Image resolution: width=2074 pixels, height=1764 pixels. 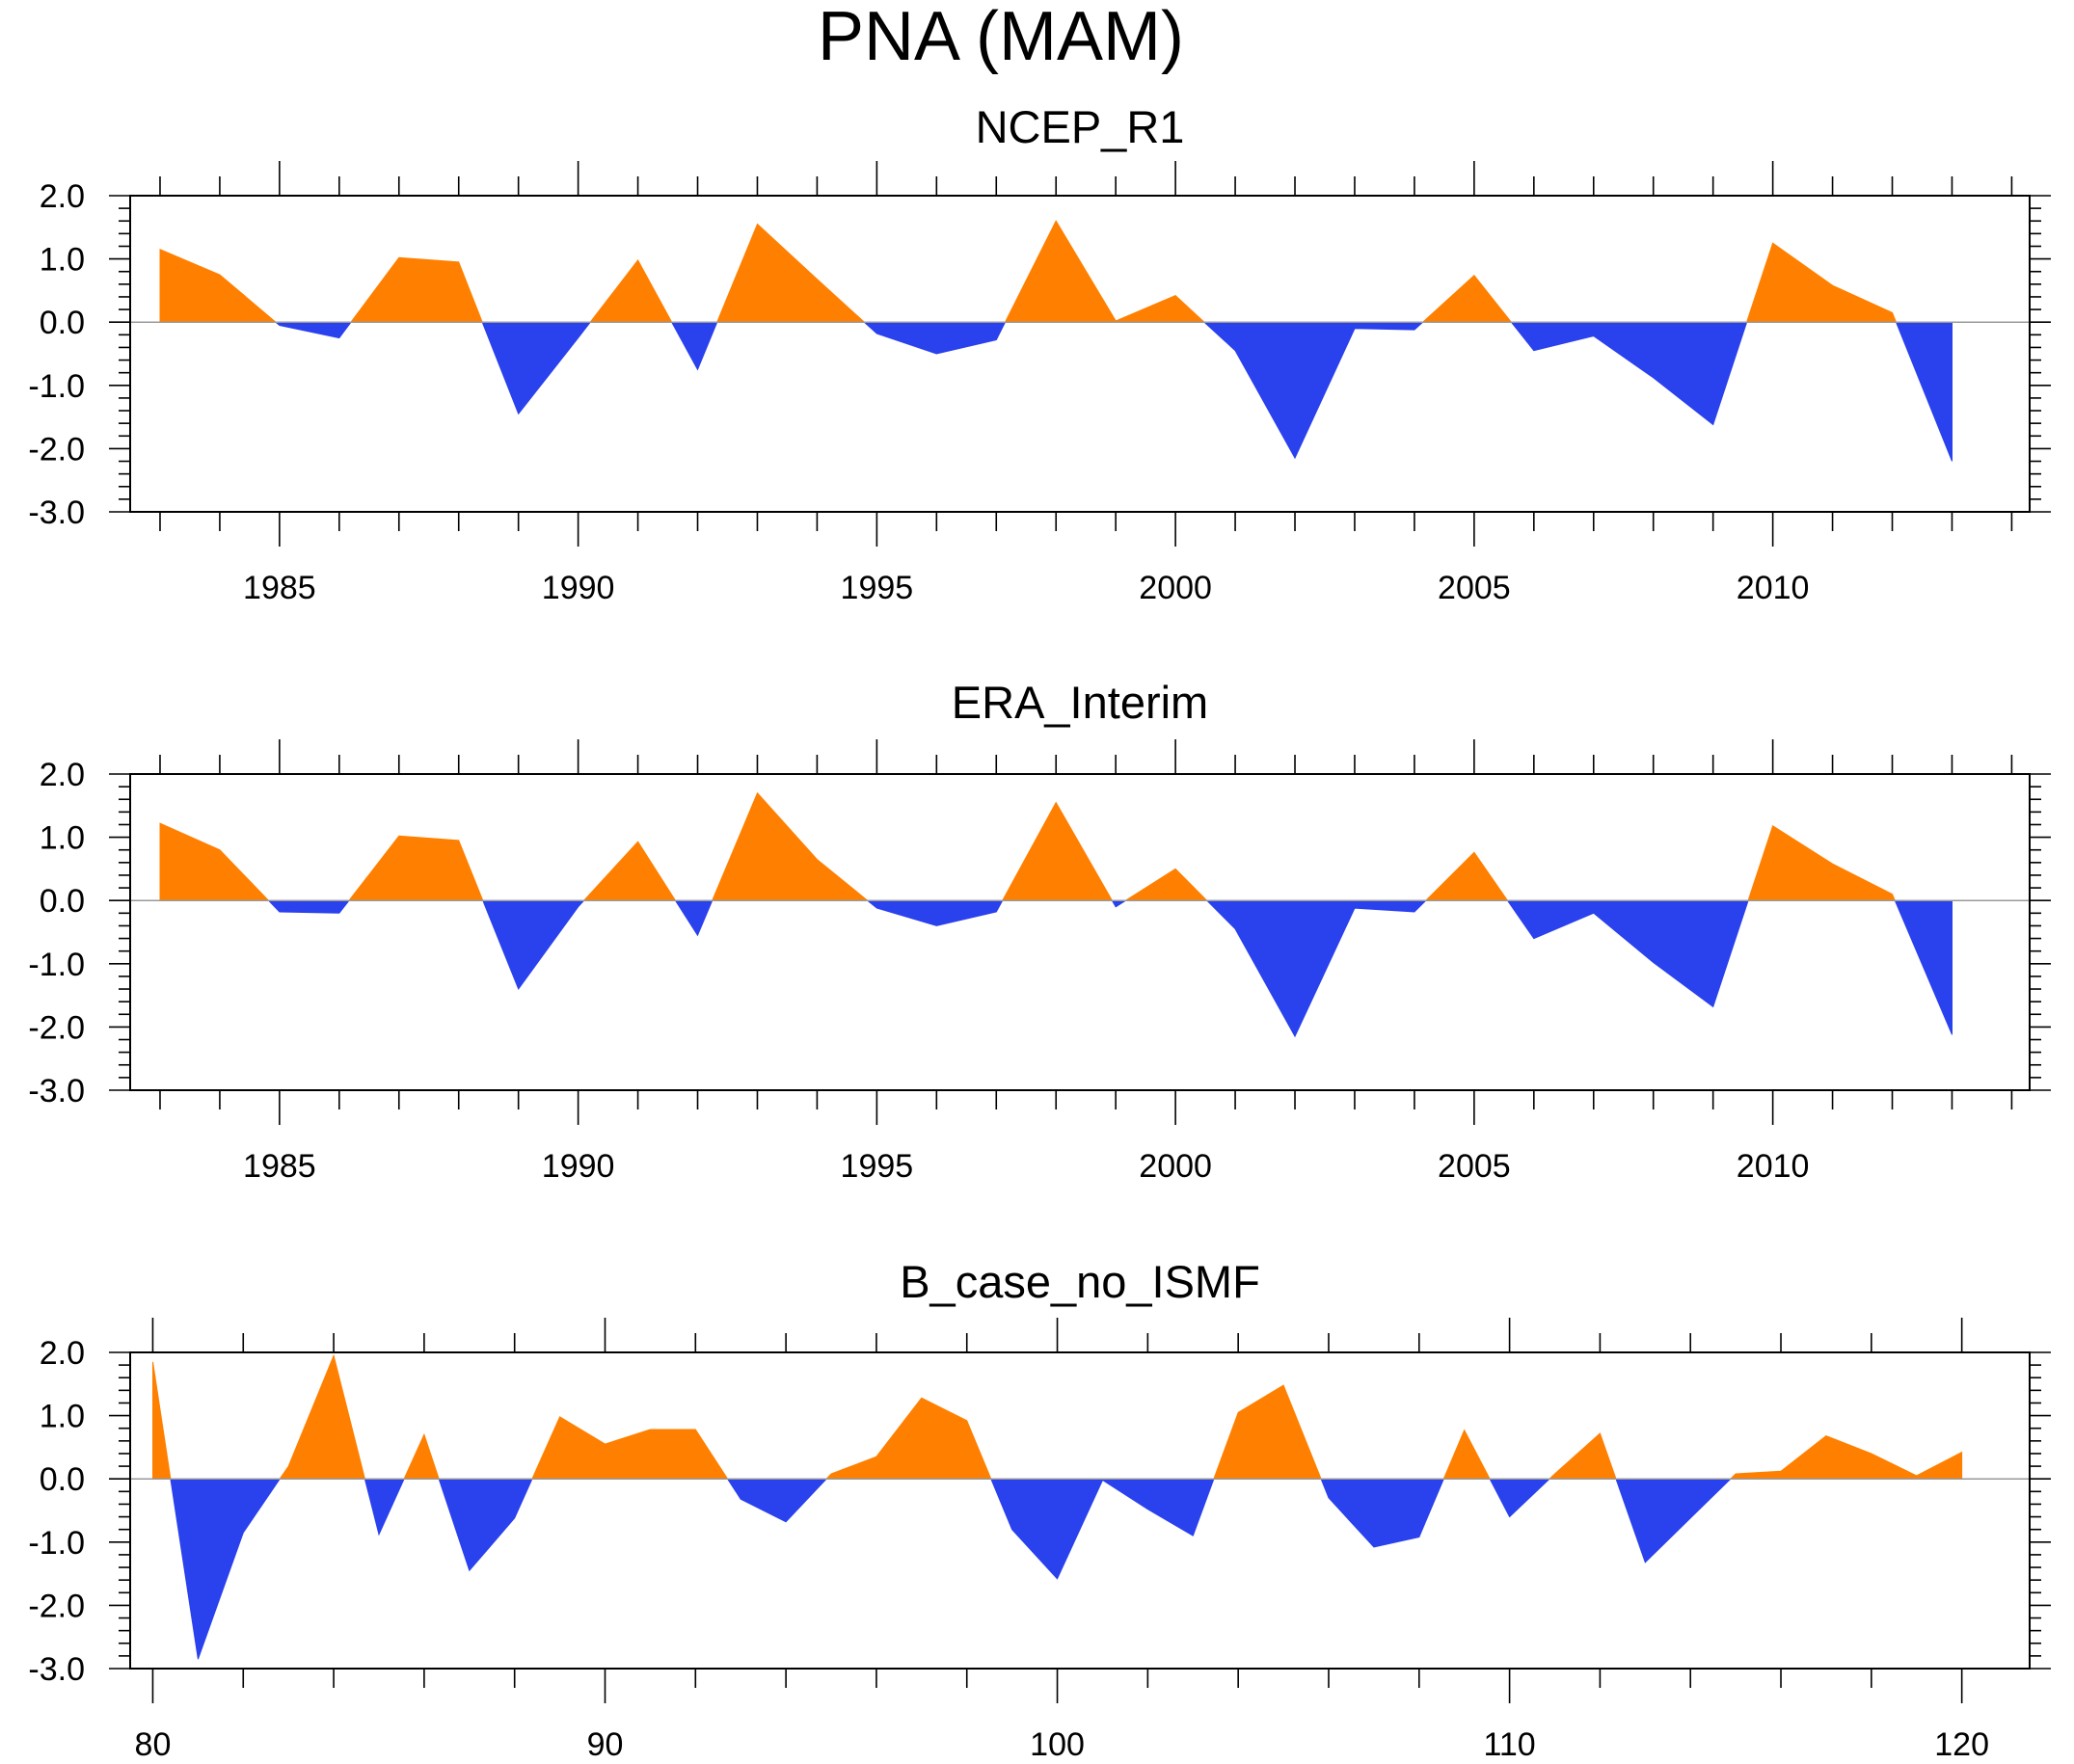 I want to click on x-tick-label: 80, so click(x=153, y=1744).